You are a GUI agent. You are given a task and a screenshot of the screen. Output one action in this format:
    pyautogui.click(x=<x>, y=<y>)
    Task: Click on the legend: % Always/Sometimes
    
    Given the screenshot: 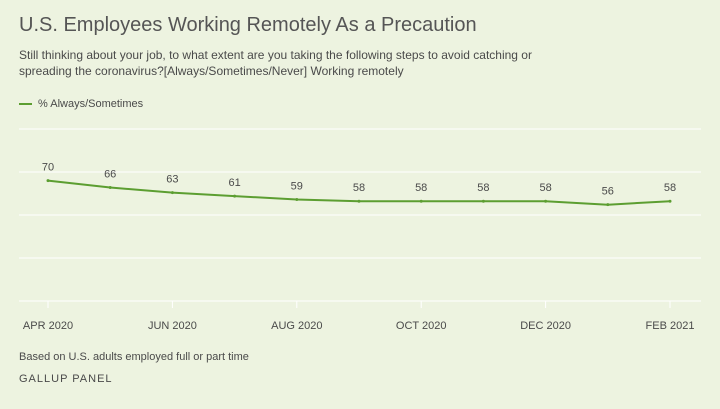 What is the action you would take?
    pyautogui.click(x=81, y=104)
    